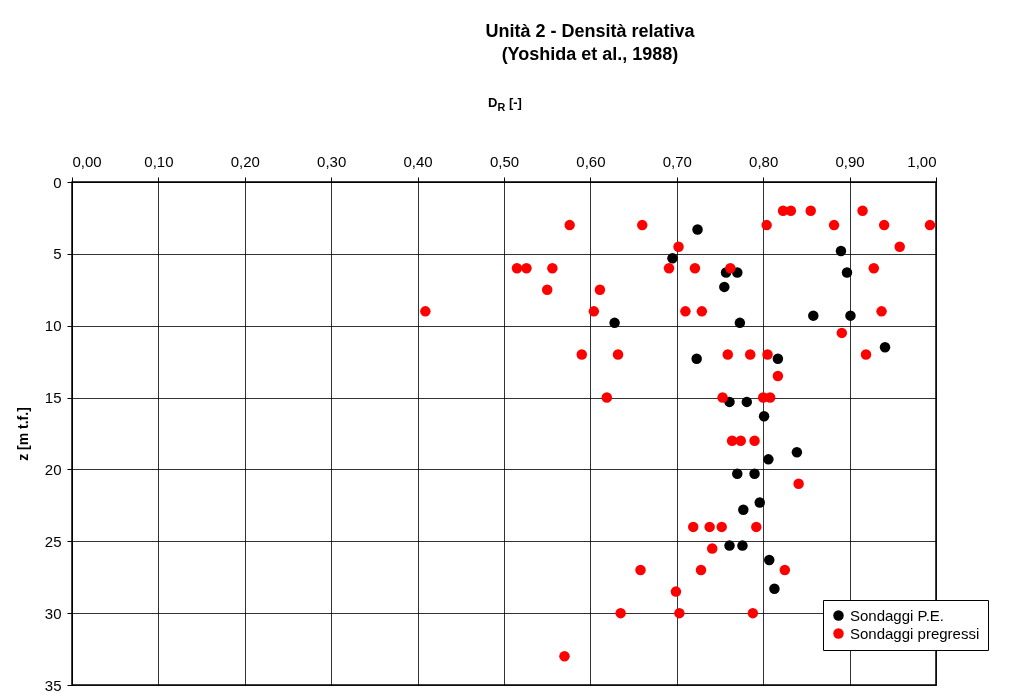 This screenshot has width=1032, height=693. I want to click on x-tick-label: 0,20, so click(245, 161).